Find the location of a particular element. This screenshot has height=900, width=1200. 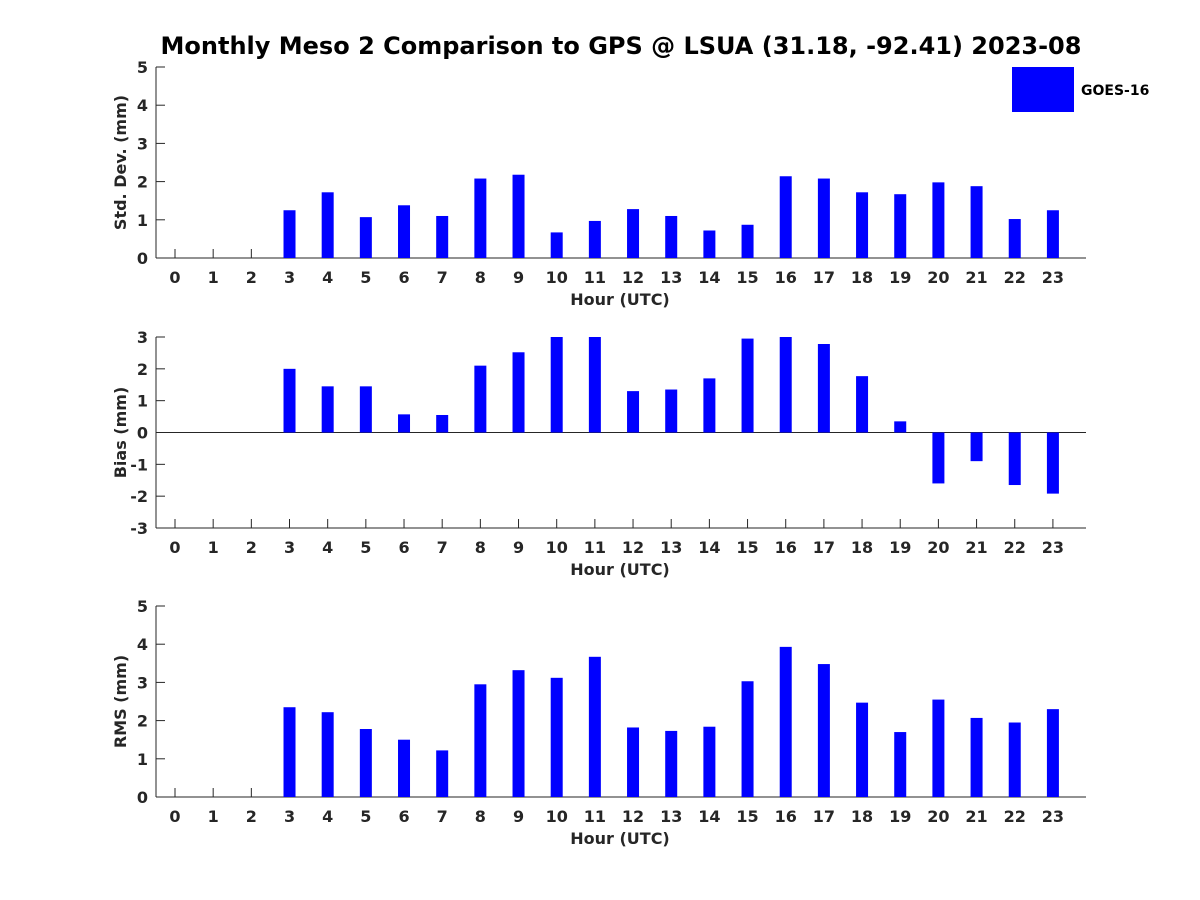

y-tick-label: -2 is located at coordinates (139, 496).